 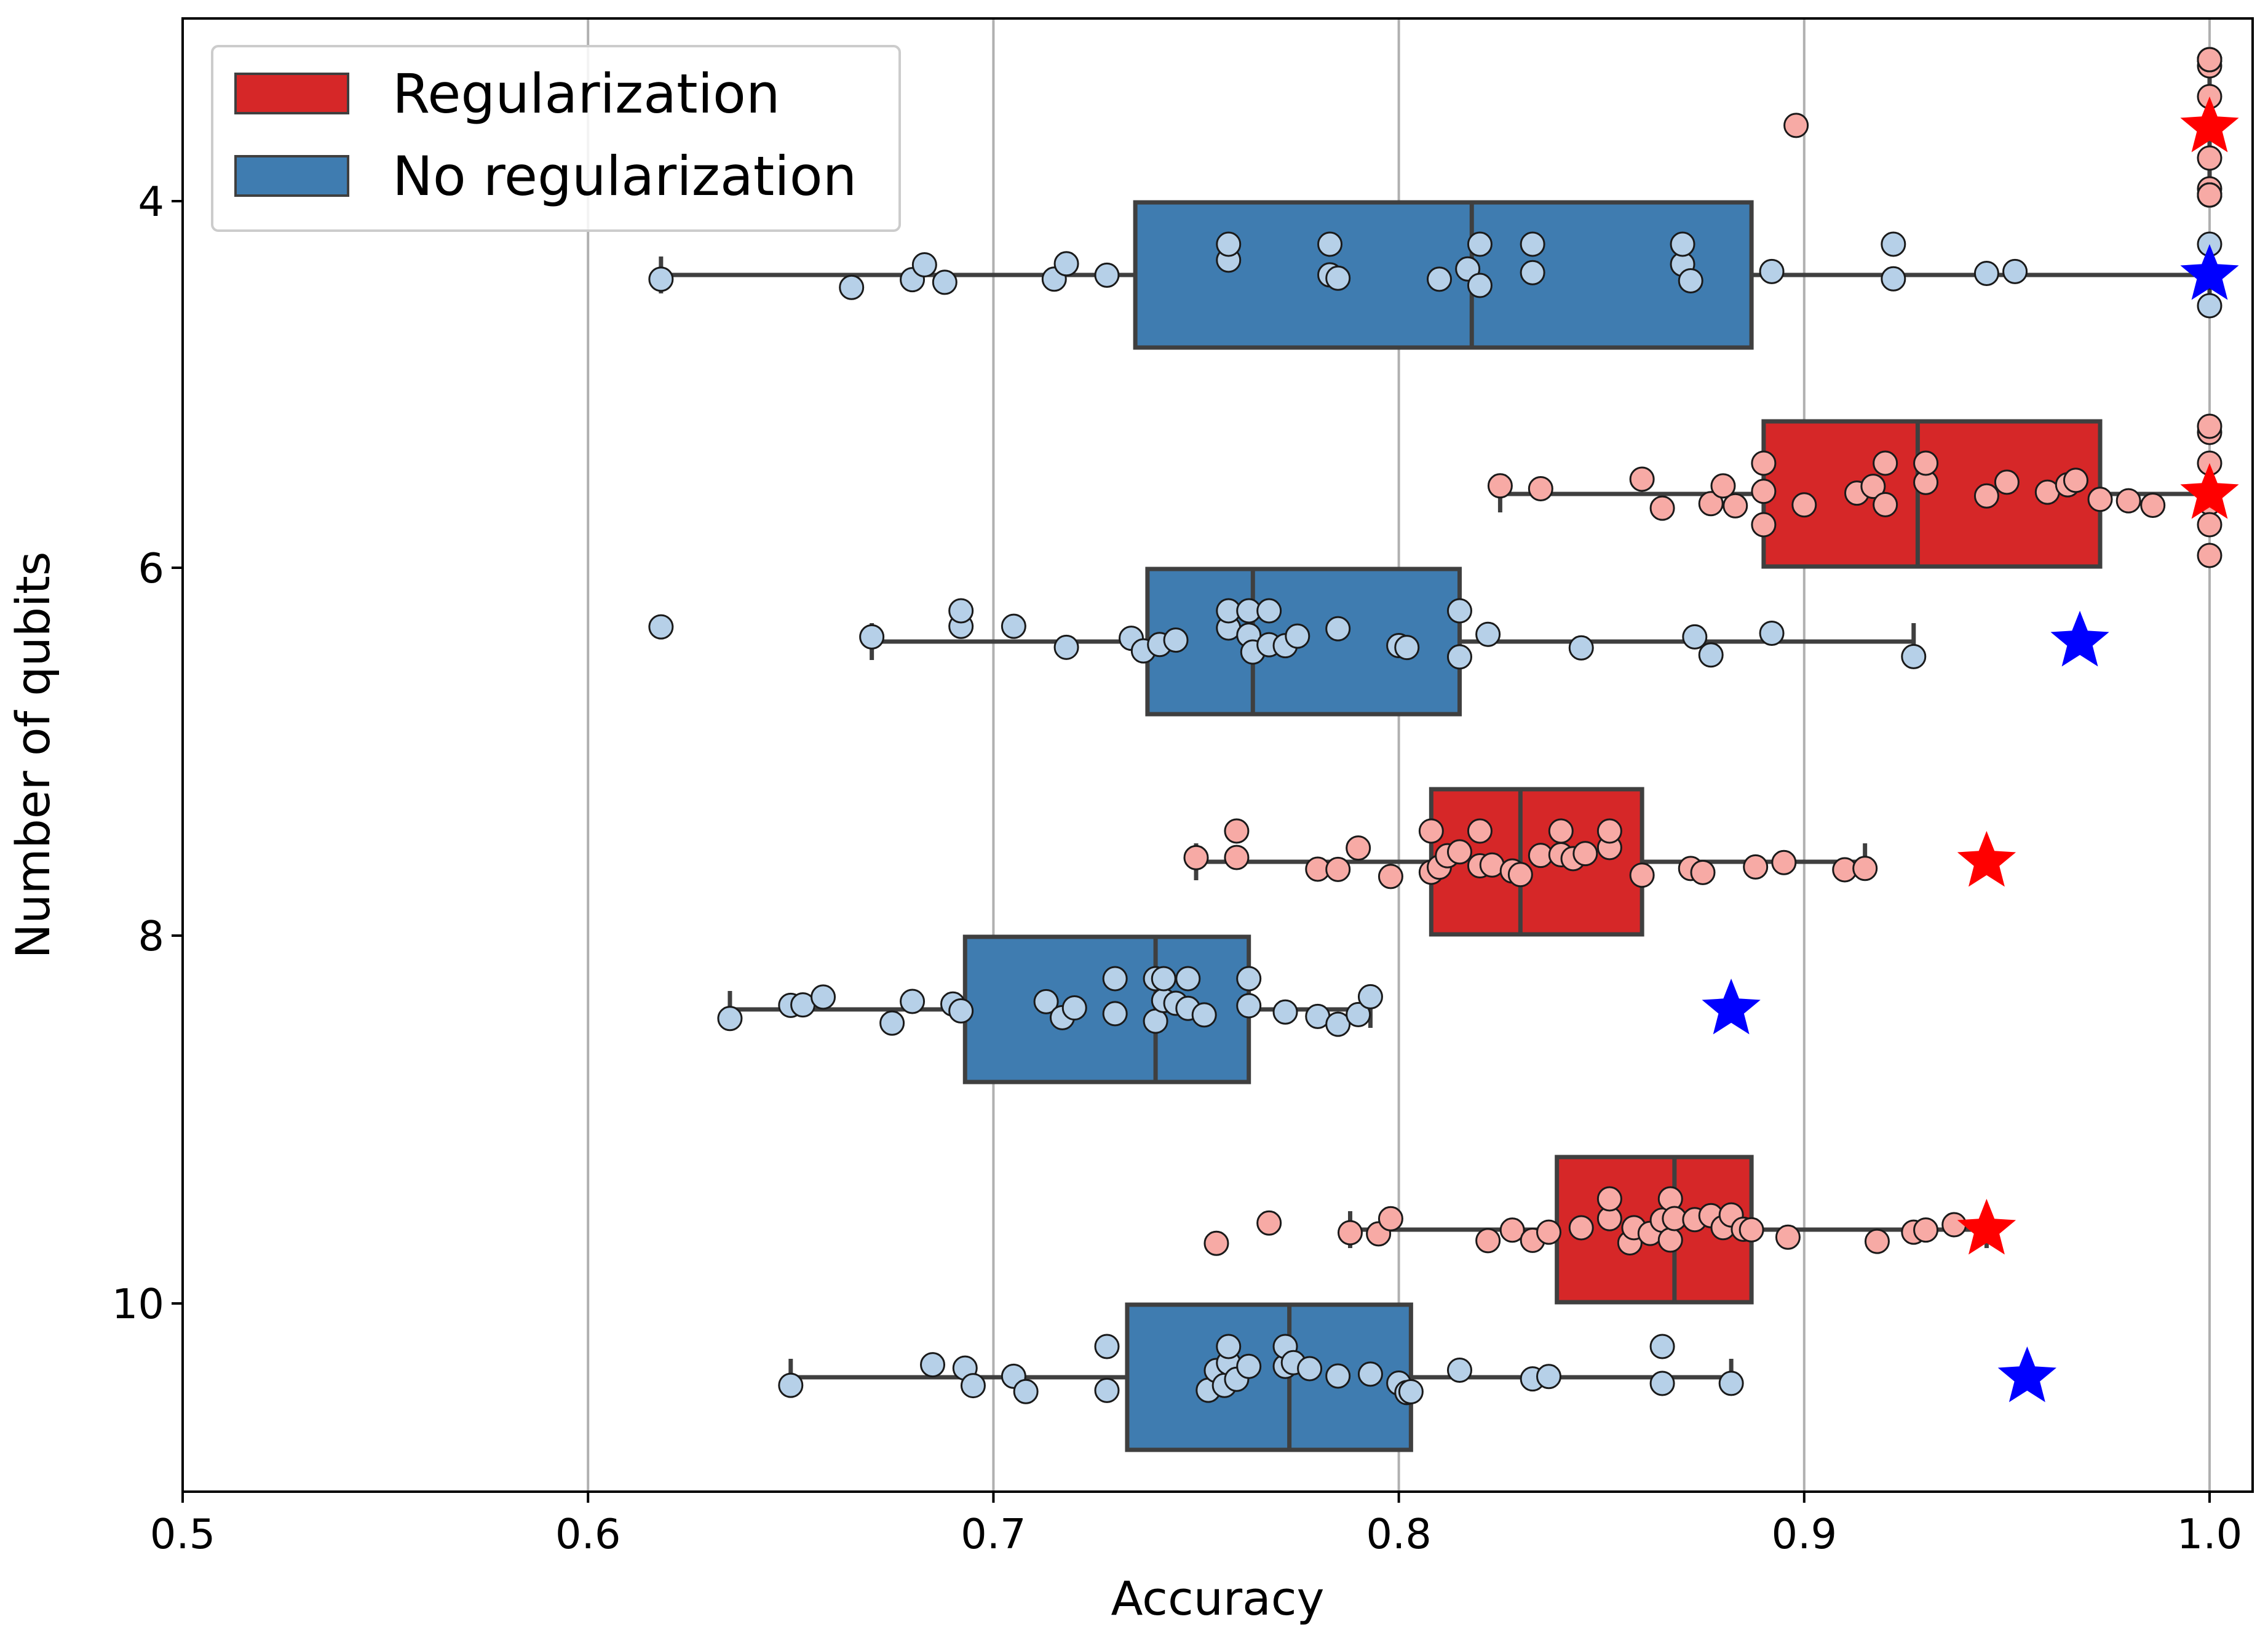 I want to click on legend-frame, so click(x=556, y=139).